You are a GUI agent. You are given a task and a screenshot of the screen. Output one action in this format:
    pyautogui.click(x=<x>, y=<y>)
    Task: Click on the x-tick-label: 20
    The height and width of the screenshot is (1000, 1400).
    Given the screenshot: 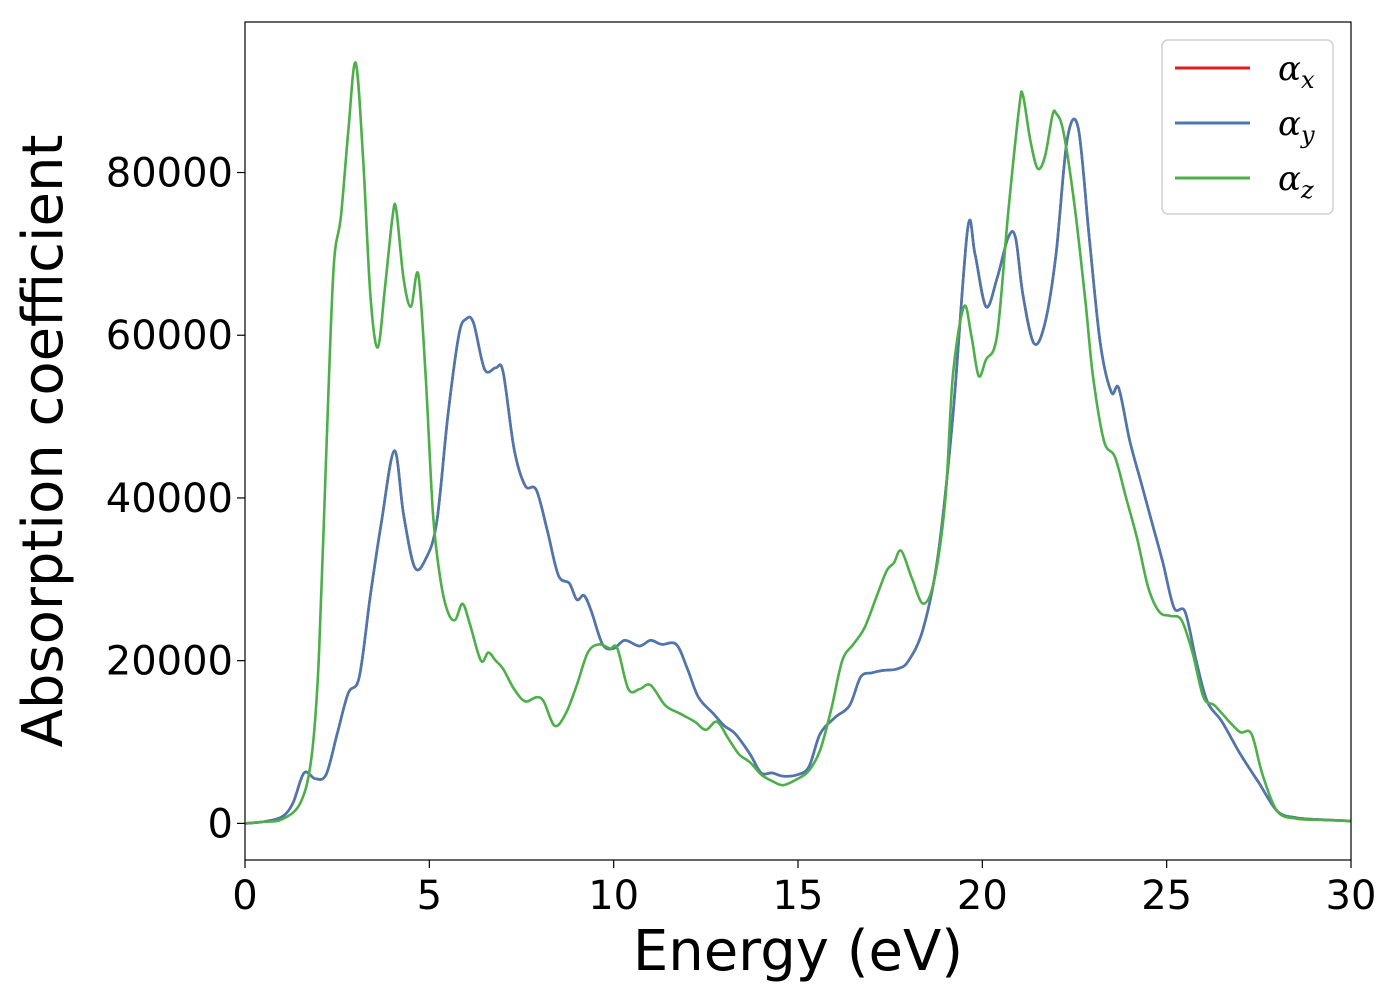 What is the action you would take?
    pyautogui.click(x=982, y=896)
    